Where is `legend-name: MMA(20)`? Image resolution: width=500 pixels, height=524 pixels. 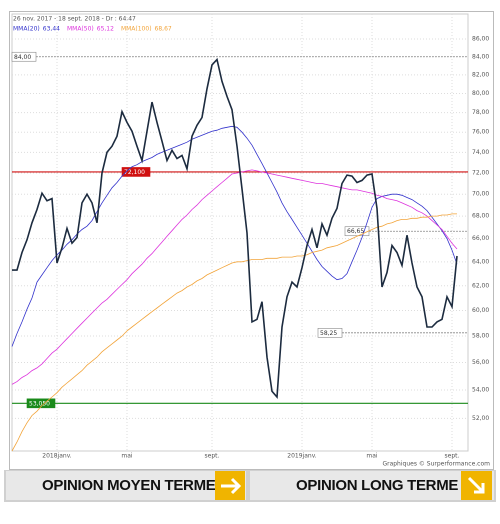
legend-name: MMA(20) is located at coordinates (26, 29).